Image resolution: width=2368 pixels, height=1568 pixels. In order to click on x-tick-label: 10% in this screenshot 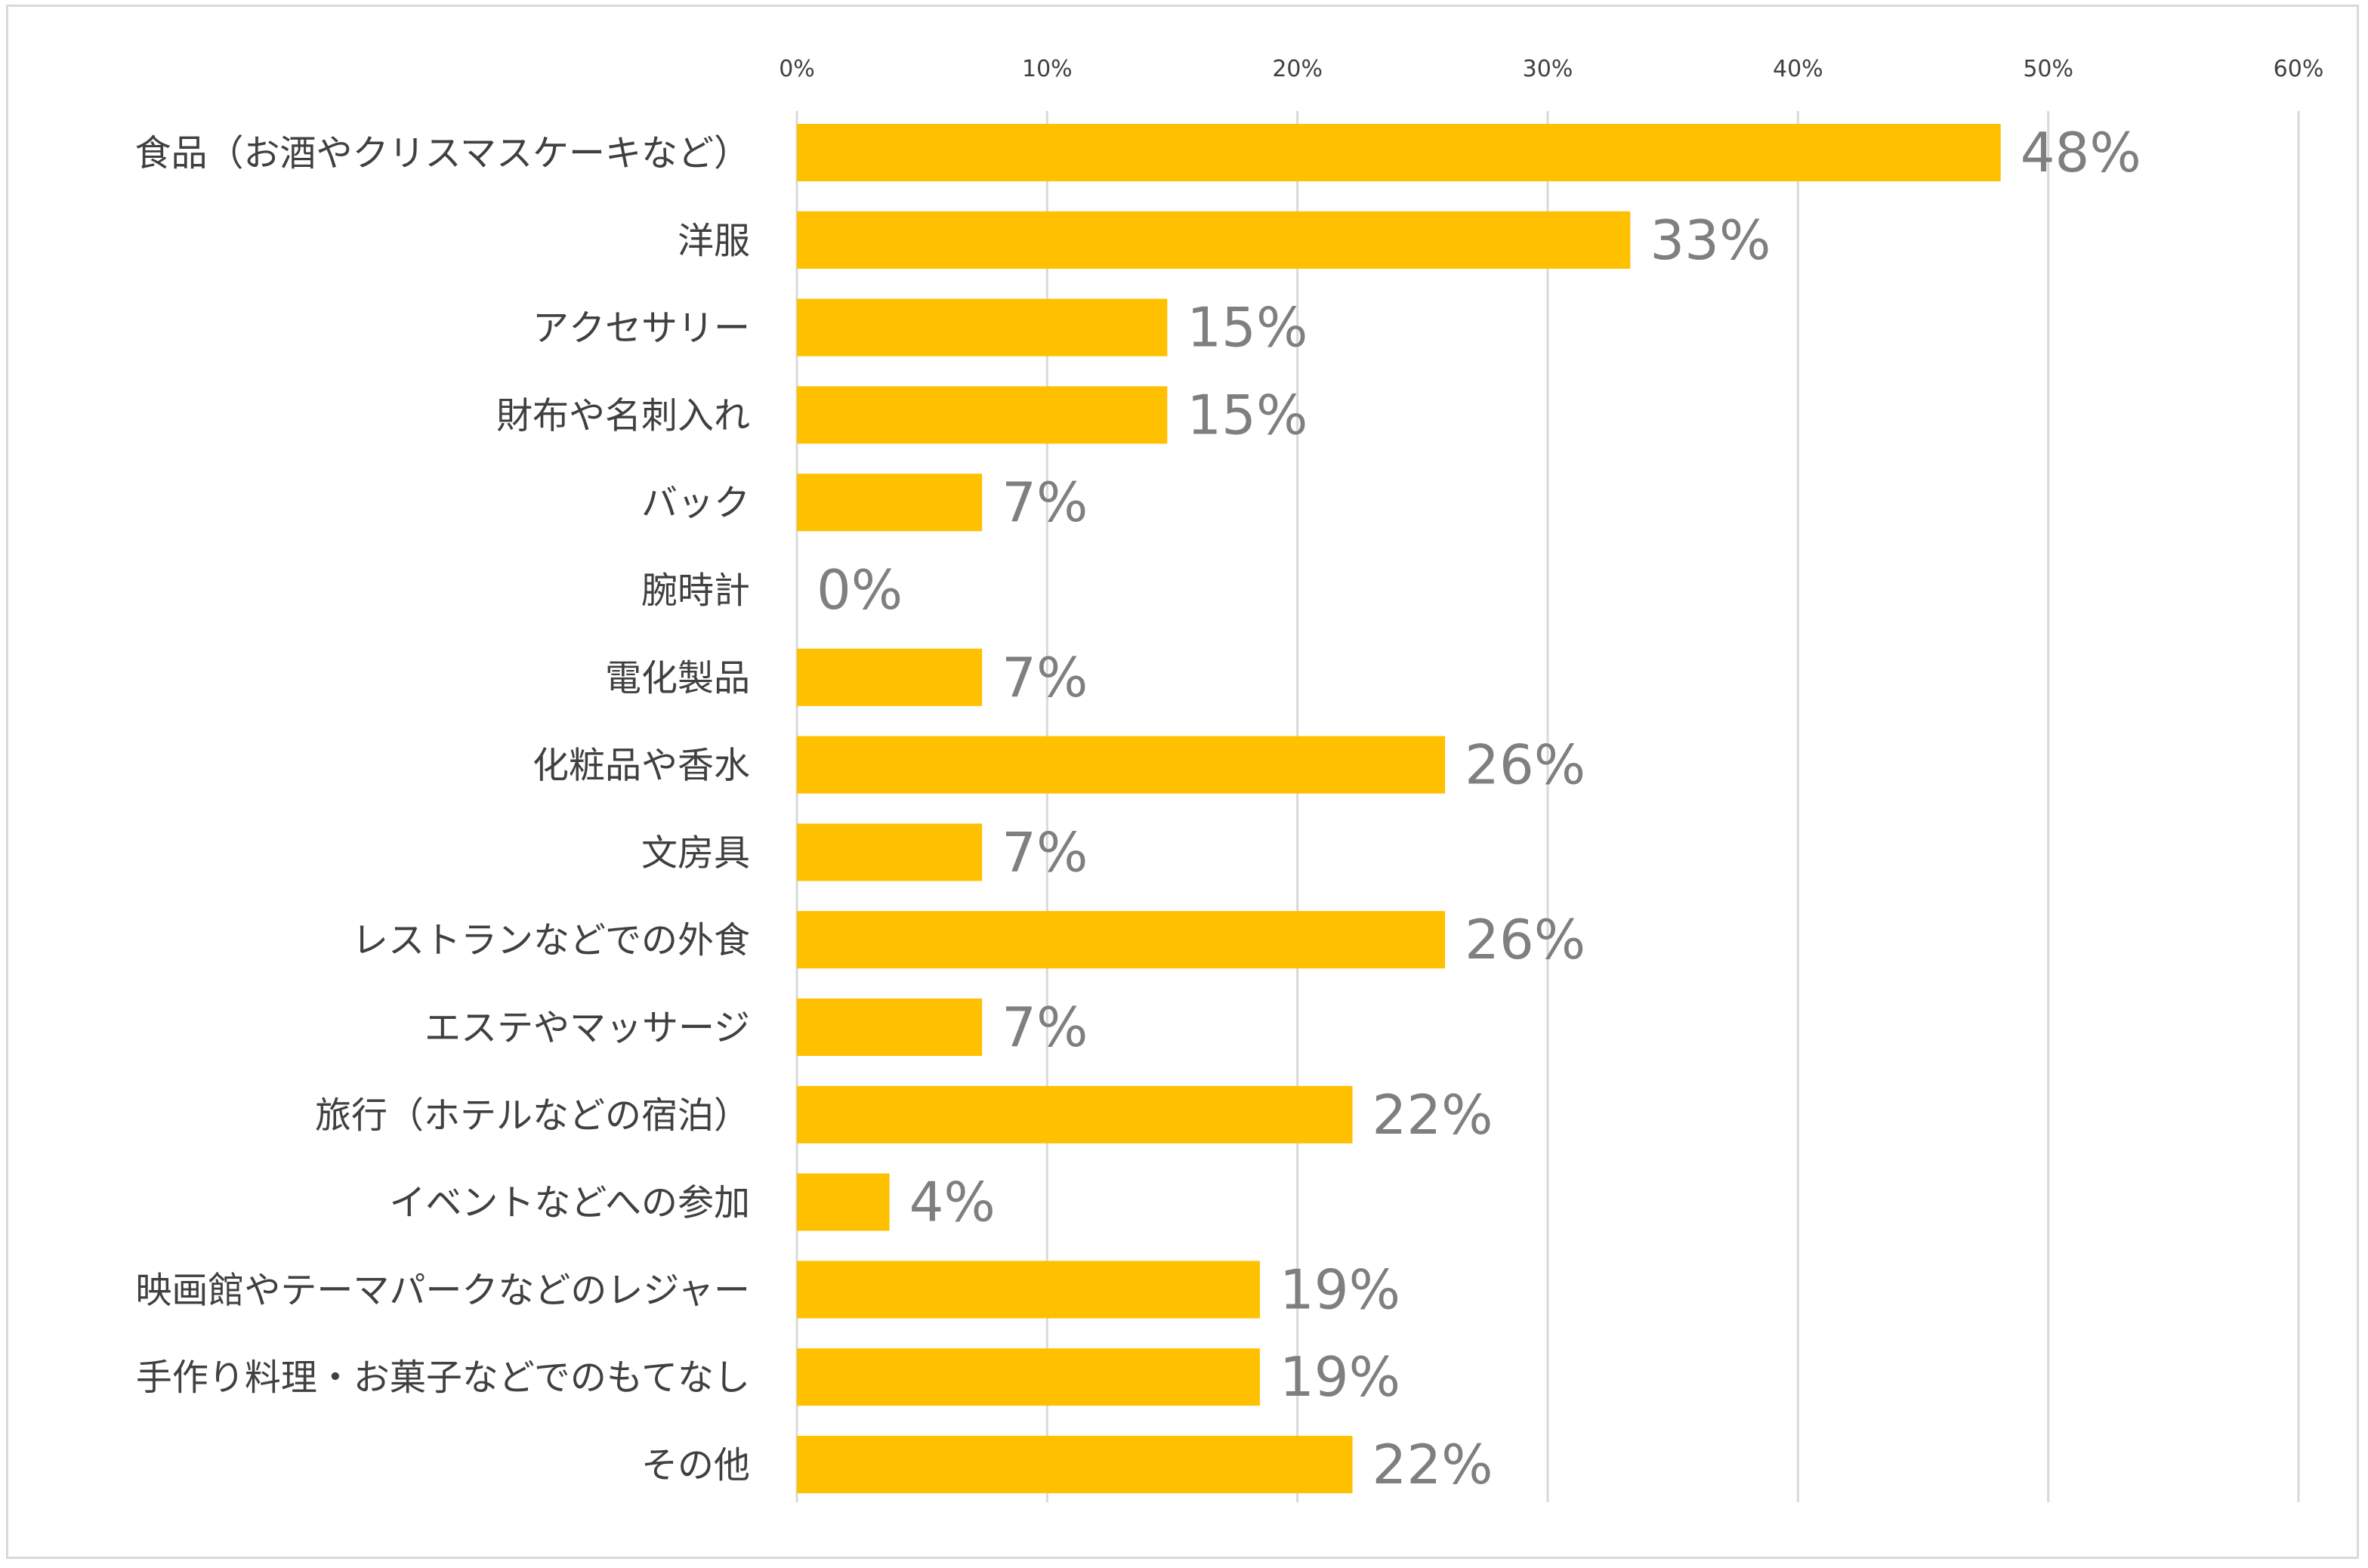, I will do `click(1047, 69)`.